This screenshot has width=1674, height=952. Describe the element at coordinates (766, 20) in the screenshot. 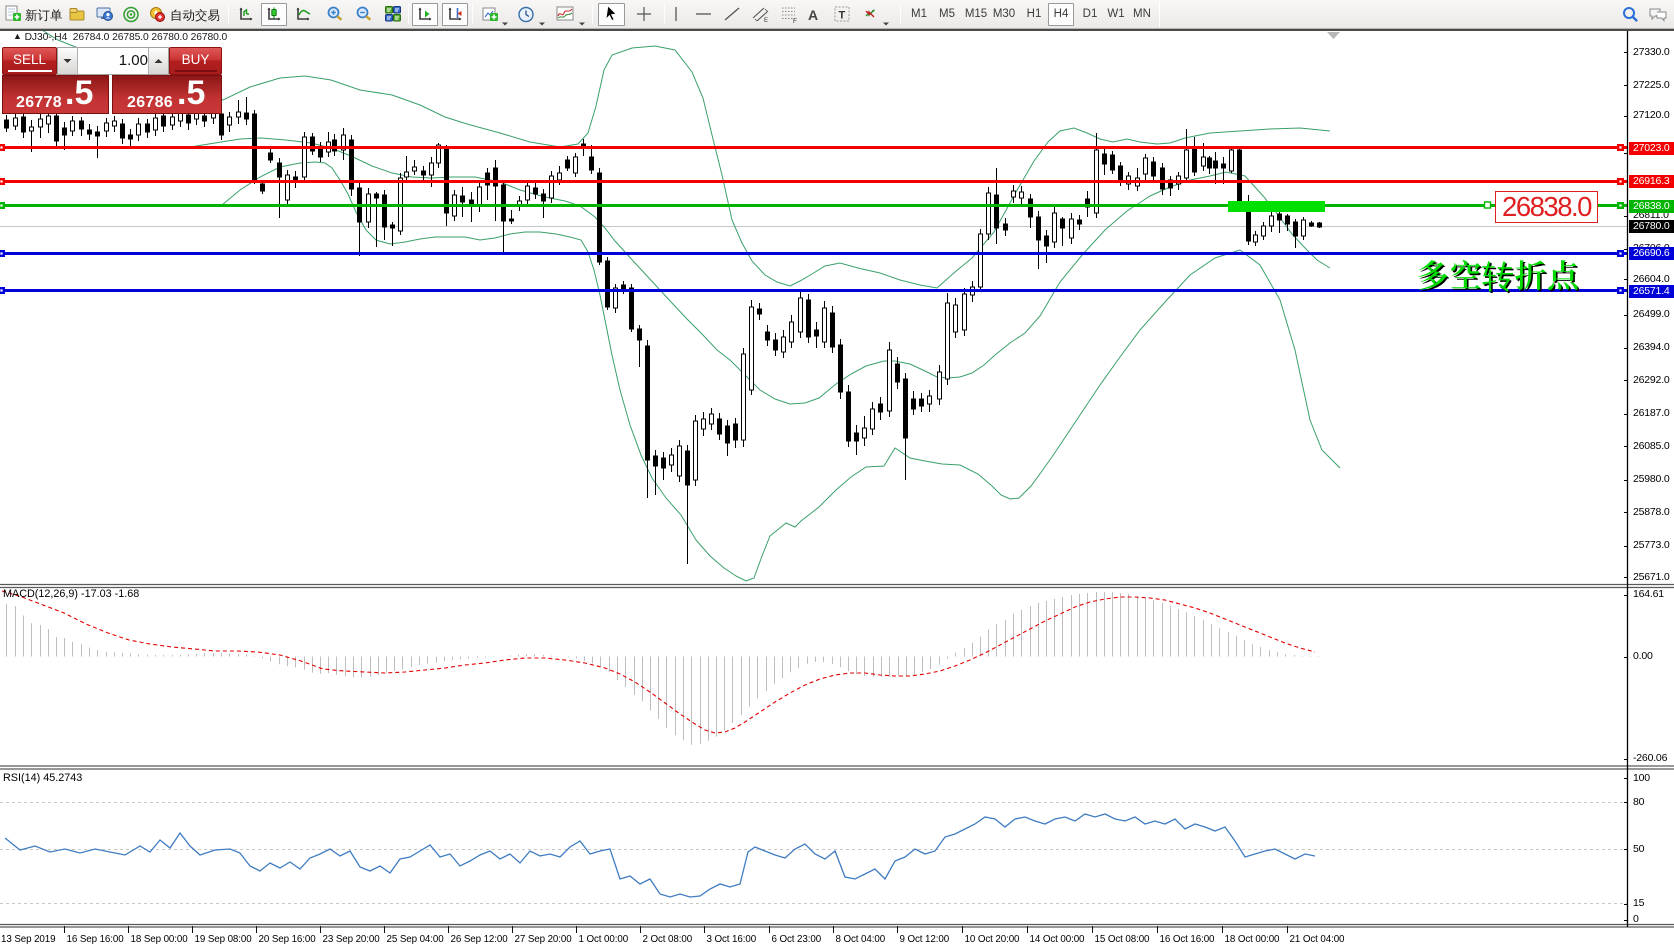

I see `svg-text: E` at that location.